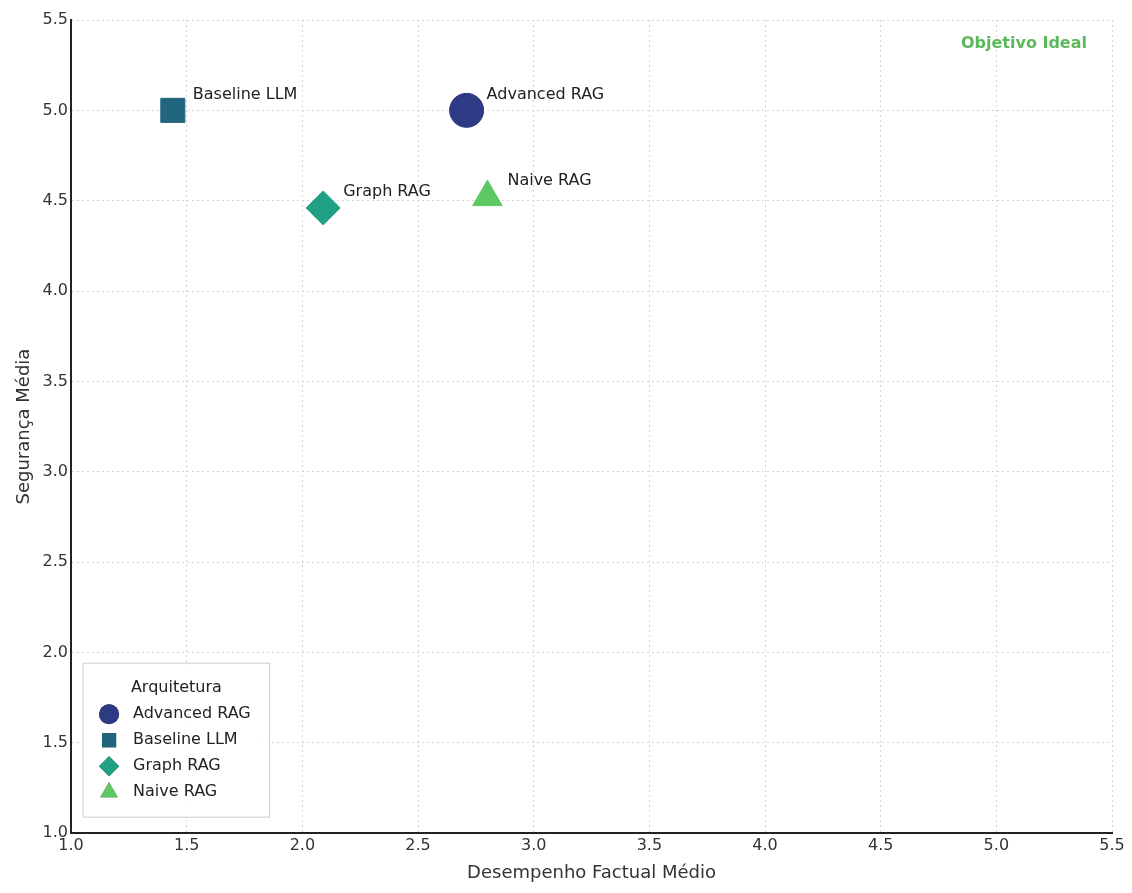  I want to click on y-axis-title: Segurança Média, so click(23, 426).